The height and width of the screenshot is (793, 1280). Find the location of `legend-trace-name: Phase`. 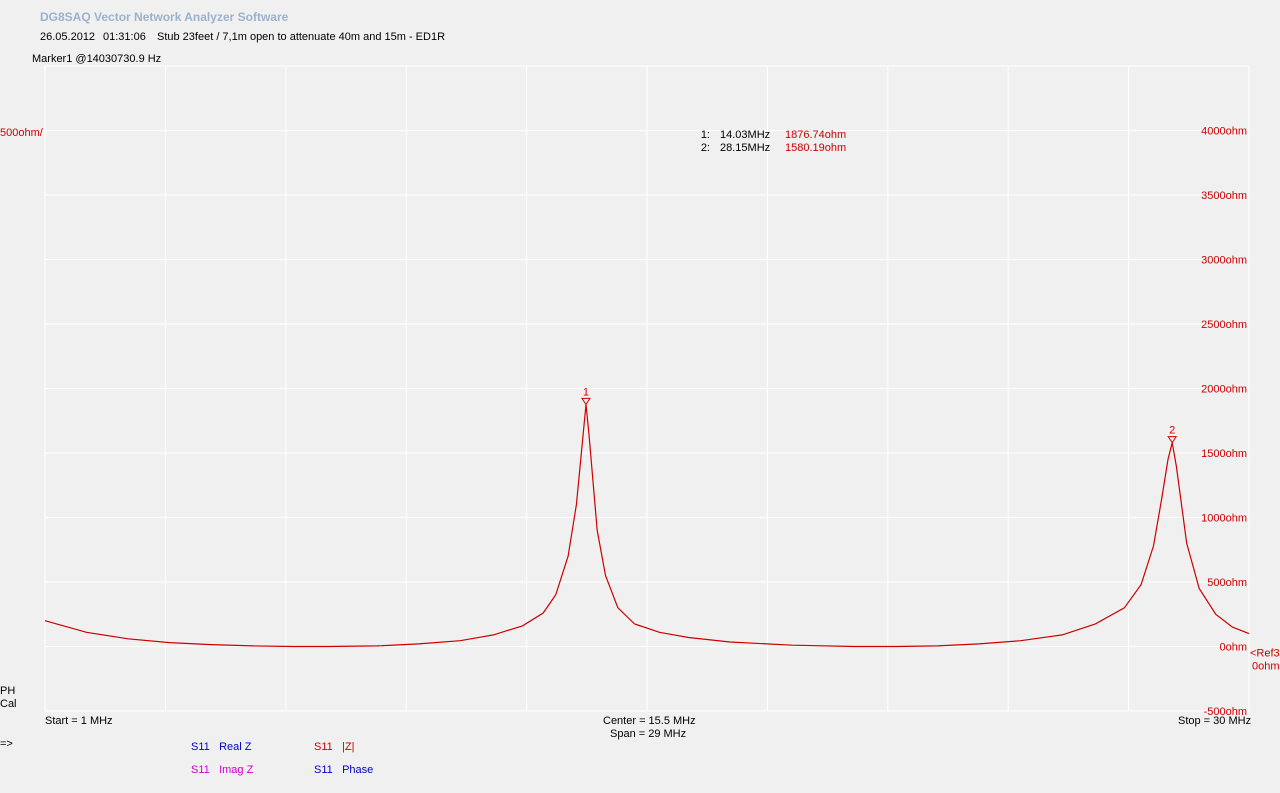

legend-trace-name: Phase is located at coordinates (358, 770).